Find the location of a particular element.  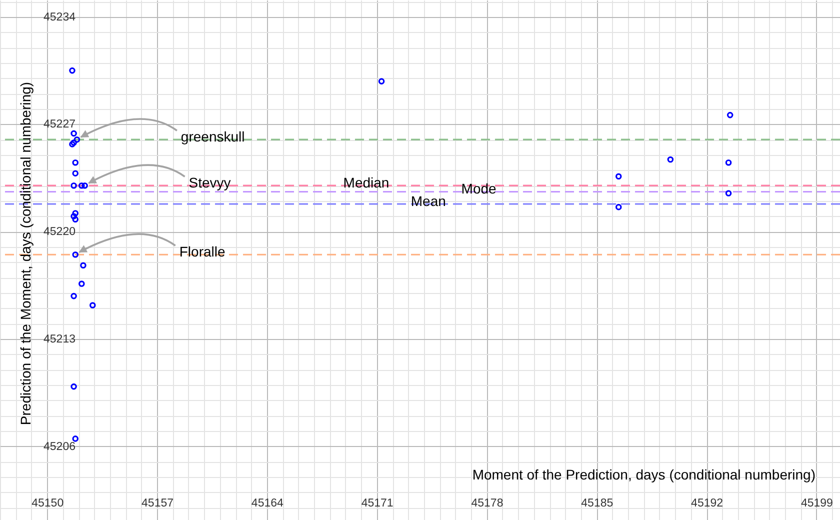

ref-line-label: Mode is located at coordinates (479, 188).